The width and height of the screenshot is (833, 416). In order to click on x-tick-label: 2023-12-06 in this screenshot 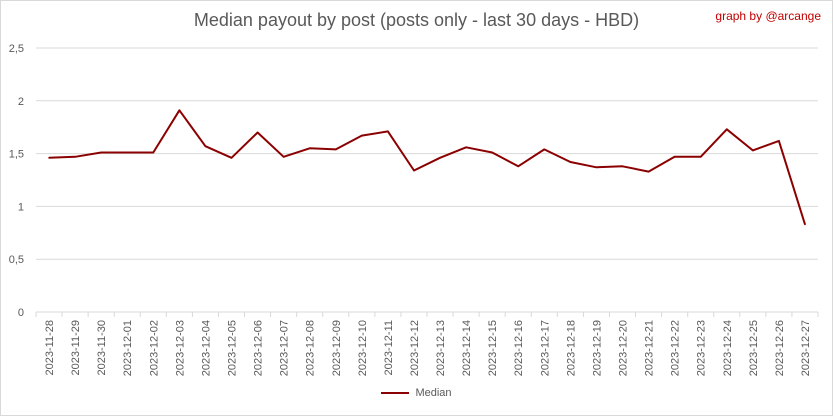, I will do `click(259, 348)`.